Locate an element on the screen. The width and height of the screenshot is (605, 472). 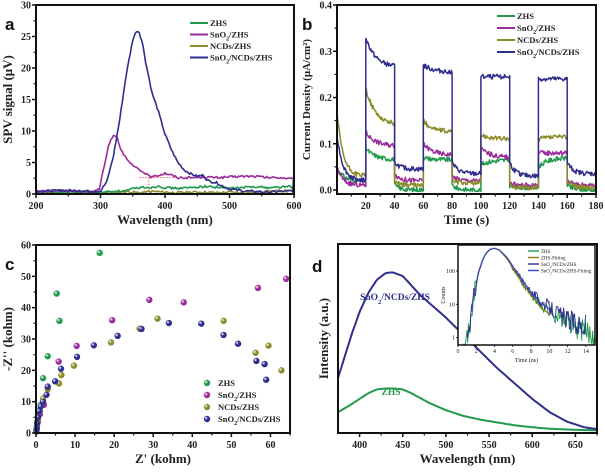
panel-a-ytick-label: 10 is located at coordinates (26, 132).